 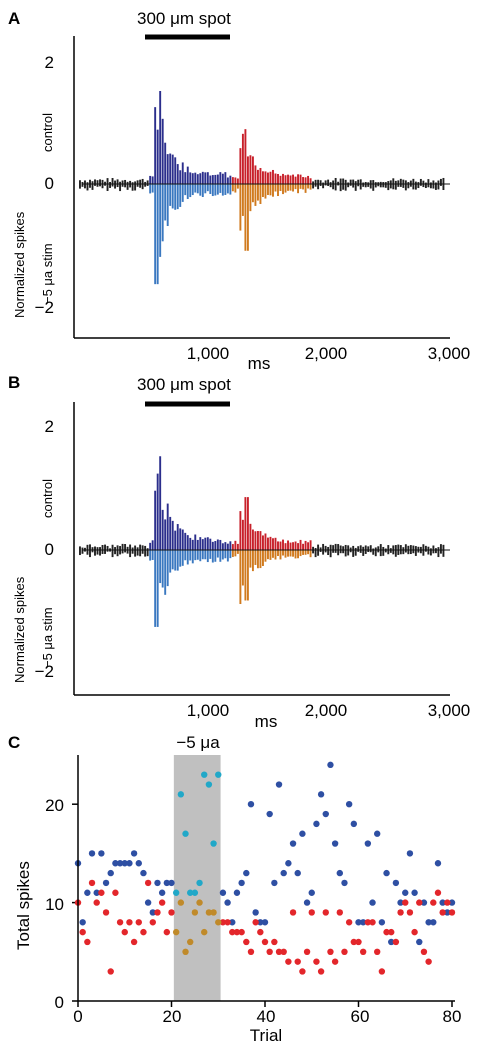 What do you see at coordinates (449, 353) in the screenshot?
I see `panel-a-xtick-3000: 3,000` at bounding box center [449, 353].